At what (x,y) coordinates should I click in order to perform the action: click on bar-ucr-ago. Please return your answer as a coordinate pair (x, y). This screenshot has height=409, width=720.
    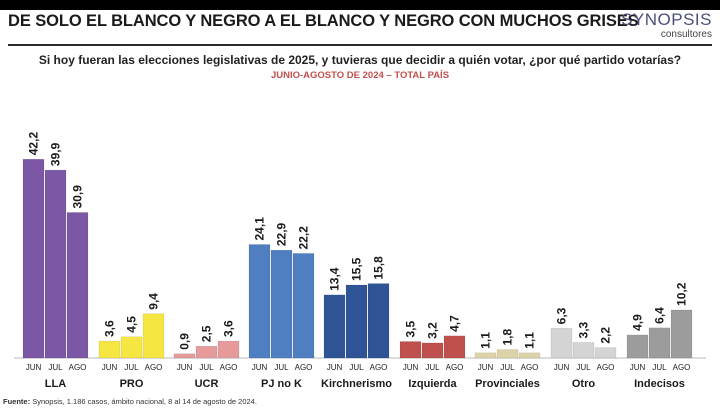
    Looking at the image, I should click on (228, 349).